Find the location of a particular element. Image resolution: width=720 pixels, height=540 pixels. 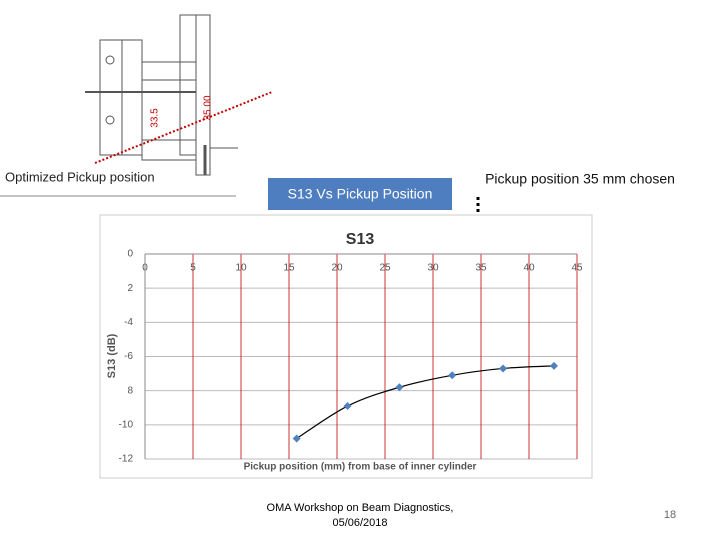

y-tick-label: -12 is located at coordinates (126, 459).